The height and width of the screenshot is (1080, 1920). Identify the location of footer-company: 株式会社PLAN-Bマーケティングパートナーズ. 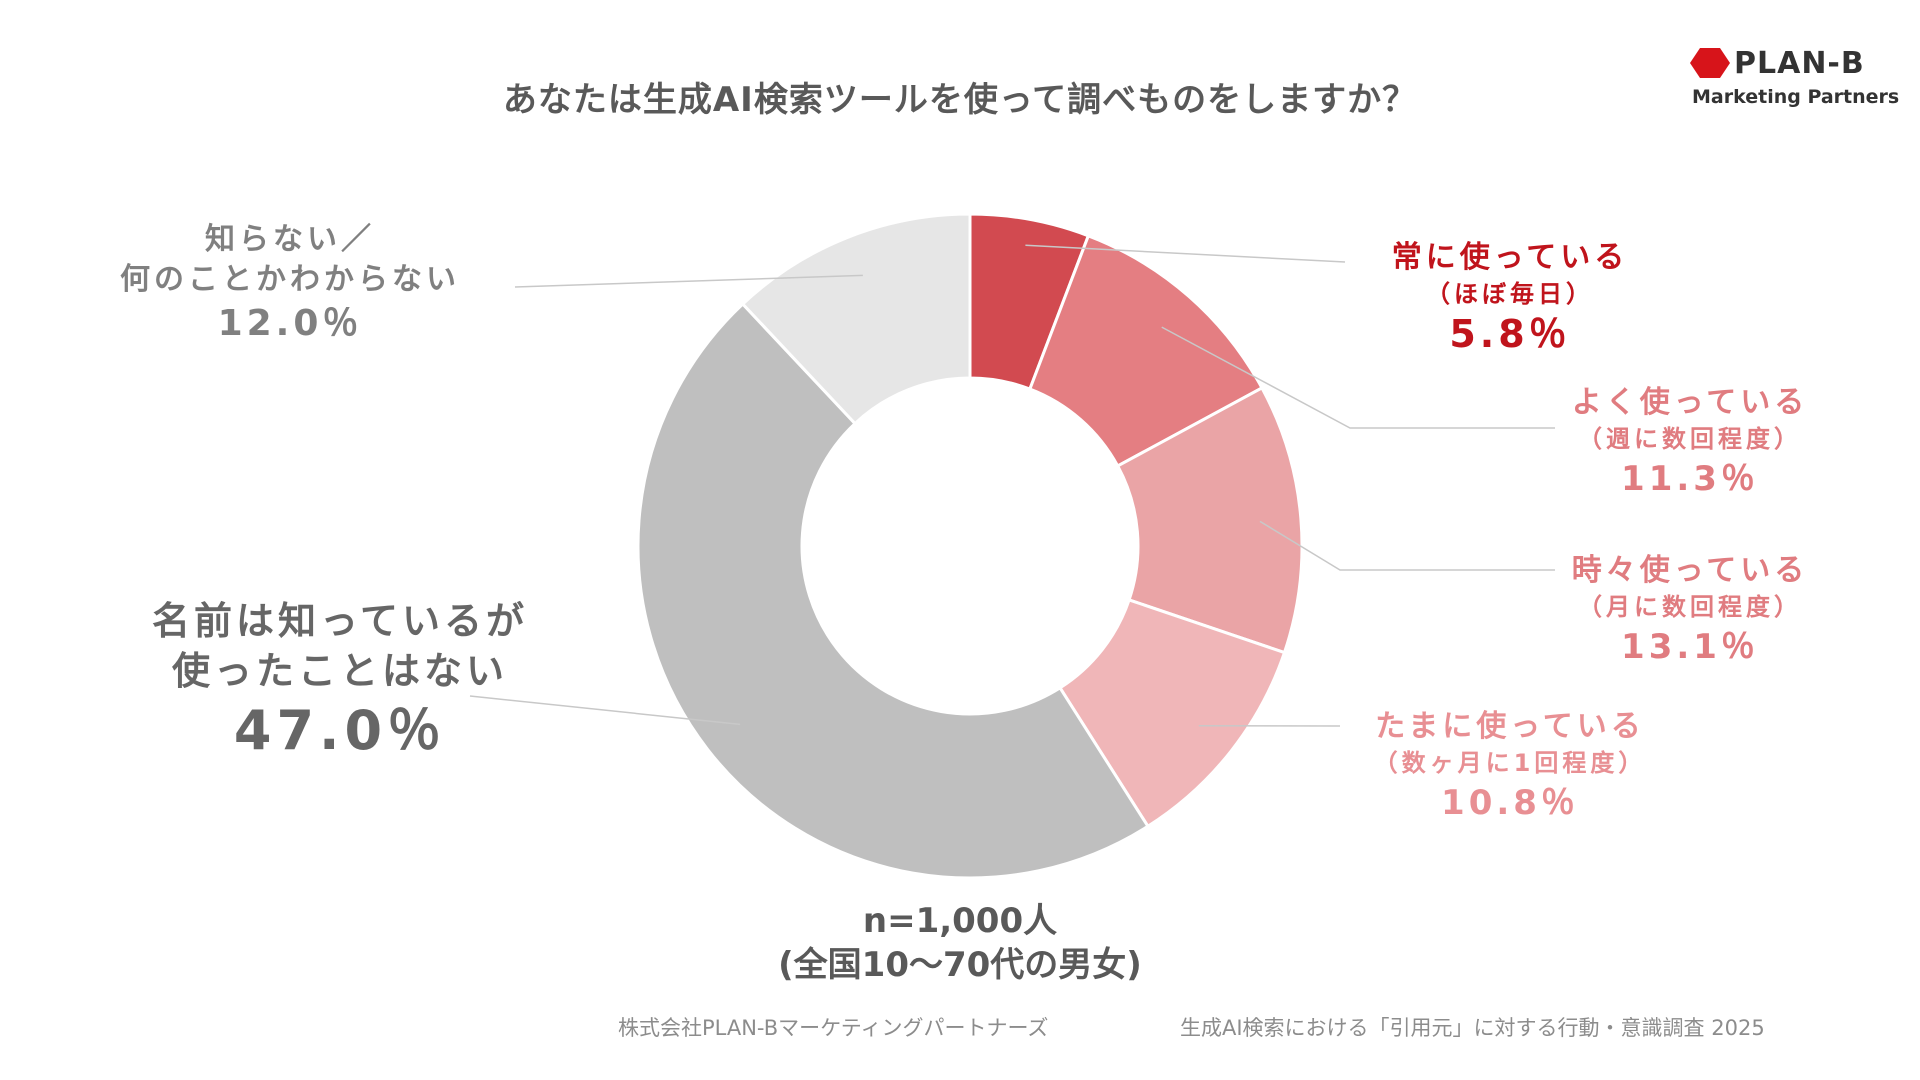
(833, 1028).